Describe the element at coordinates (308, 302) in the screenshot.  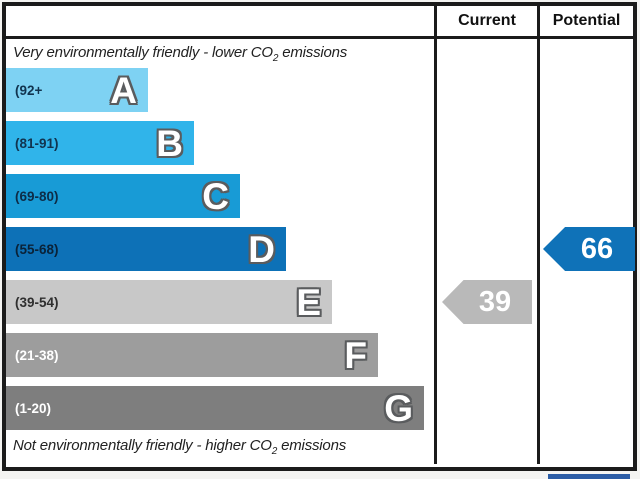
I see `band-letter: E` at that location.